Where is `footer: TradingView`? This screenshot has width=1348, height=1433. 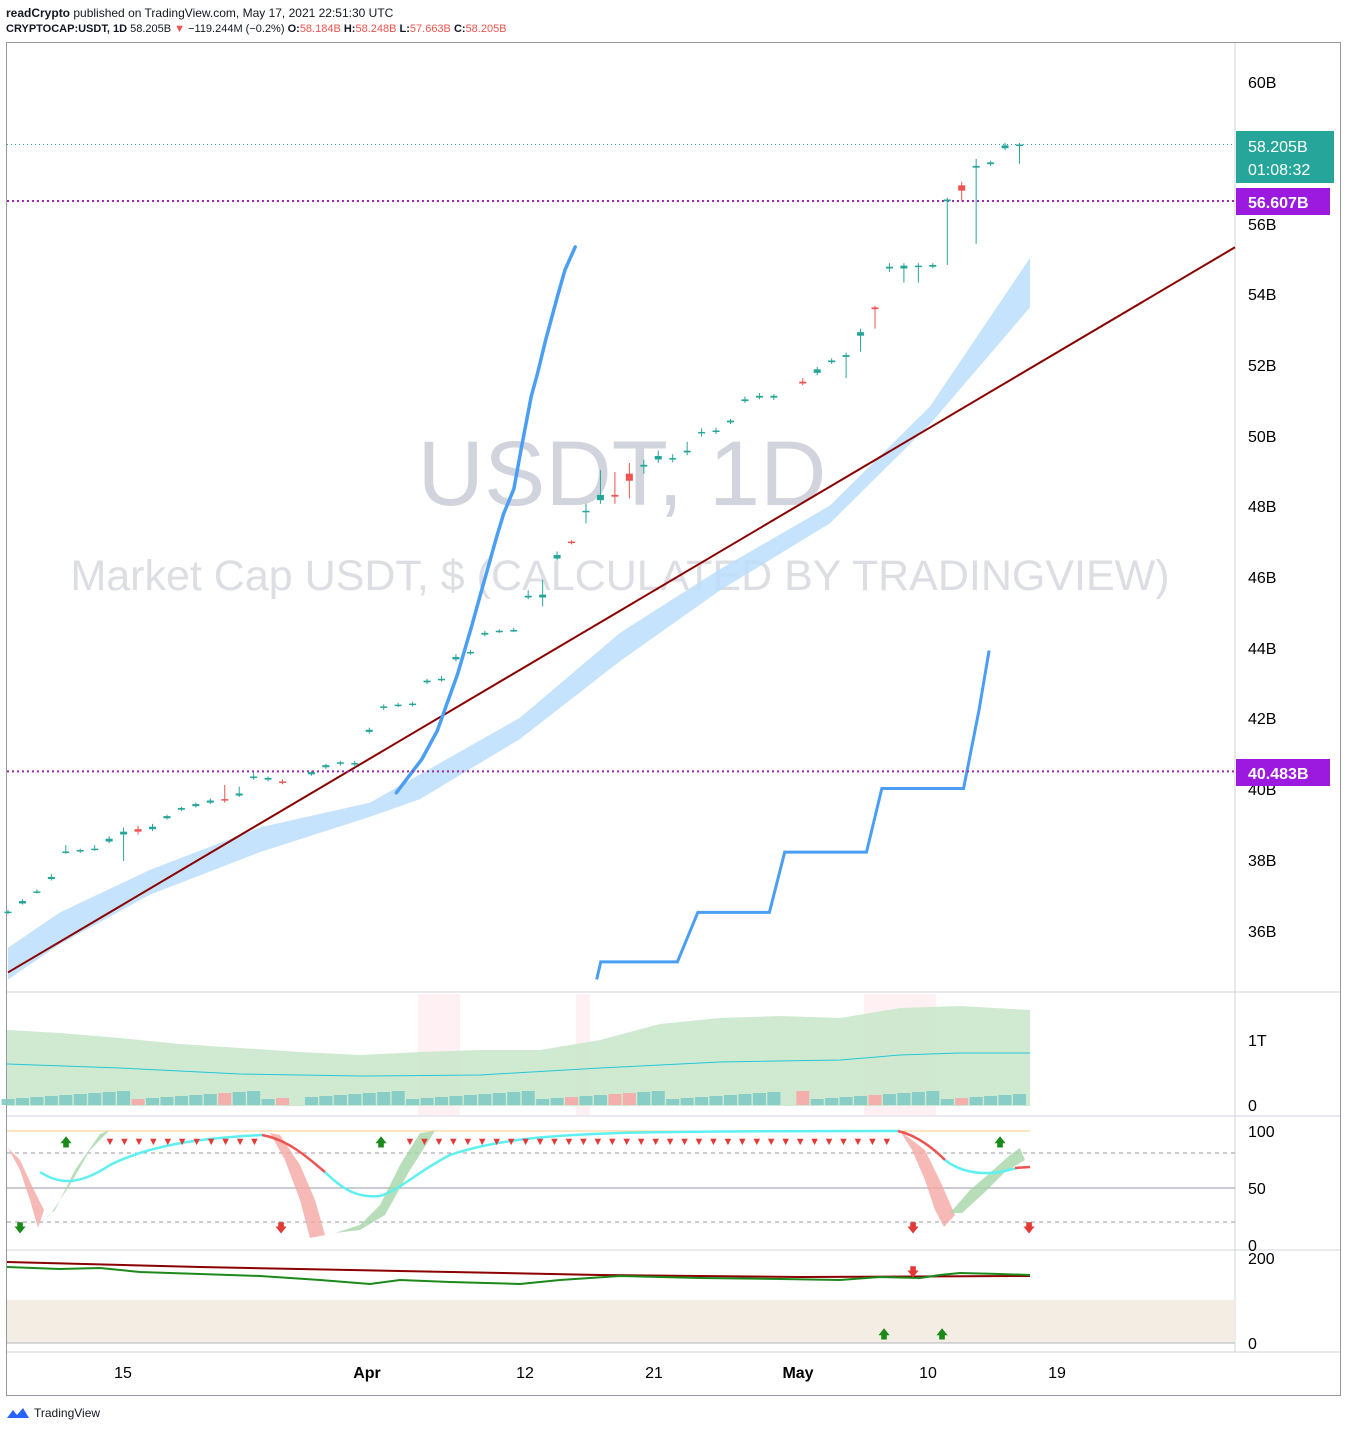
footer: TradingView is located at coordinates (53, 1413).